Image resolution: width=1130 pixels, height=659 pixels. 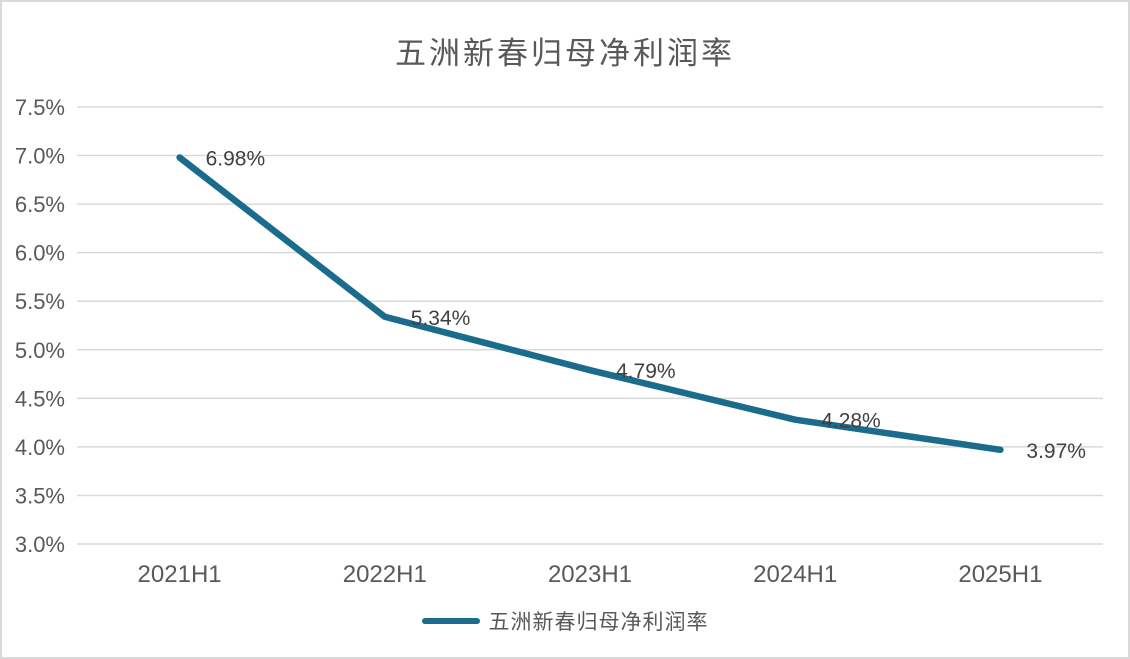 What do you see at coordinates (598, 622) in the screenshot?
I see `legend-series-label: 五洲新春归母净利润率` at bounding box center [598, 622].